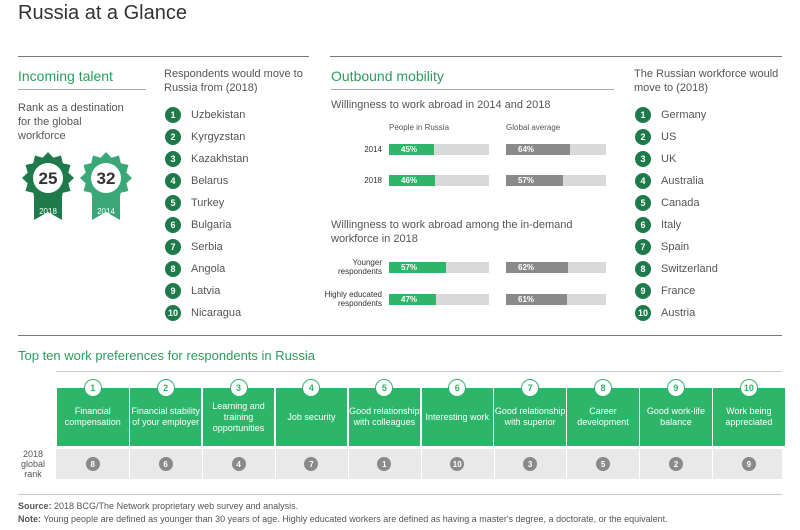  What do you see at coordinates (92, 416) in the screenshot?
I see `preference-label: Financial compensation` at bounding box center [92, 416].